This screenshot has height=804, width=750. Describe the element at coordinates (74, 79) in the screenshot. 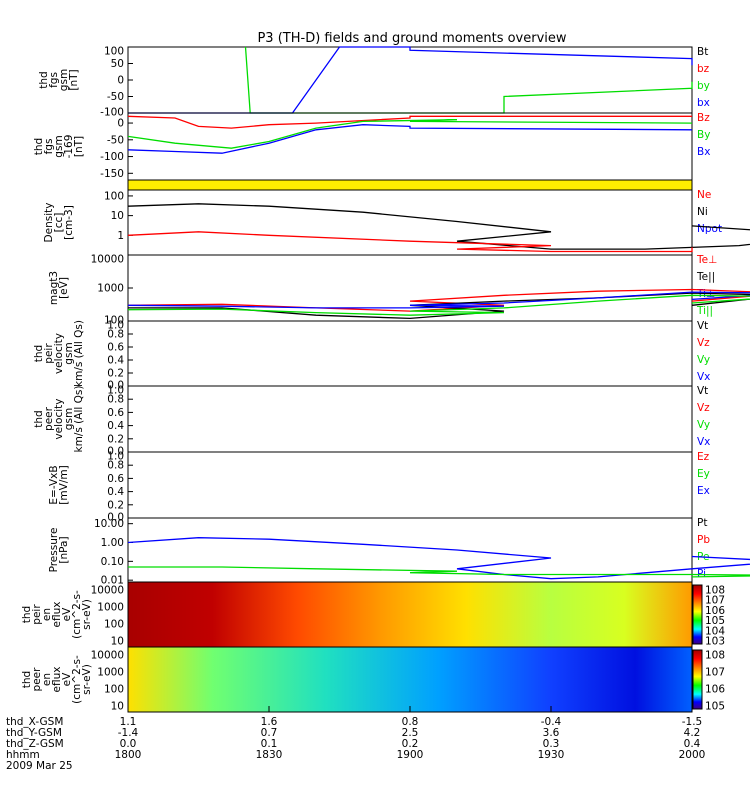

I see `y-axis-label: [nT]` at that location.